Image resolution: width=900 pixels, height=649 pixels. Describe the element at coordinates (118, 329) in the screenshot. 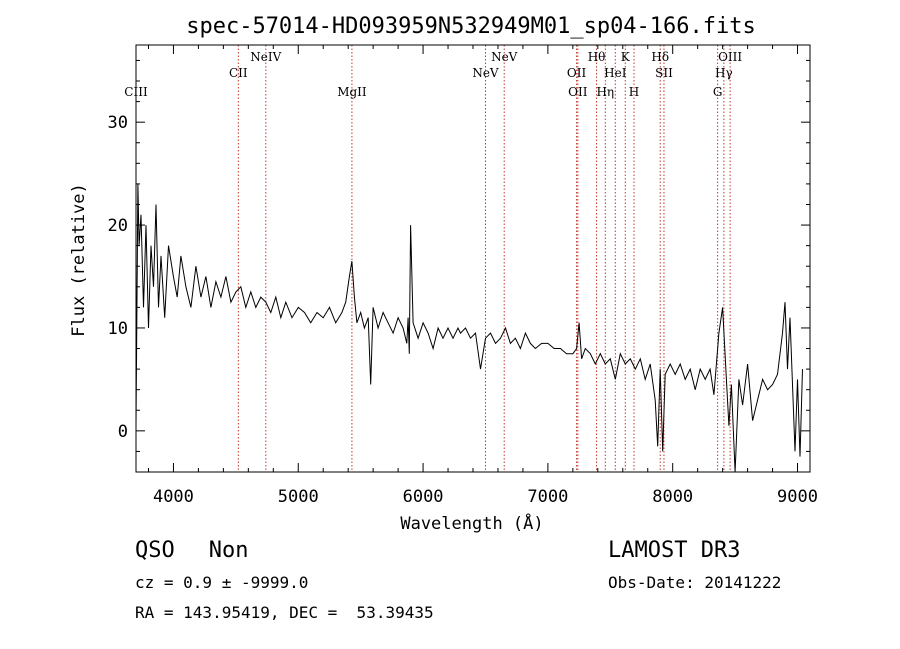

I see `y-tick-label: 10` at that location.